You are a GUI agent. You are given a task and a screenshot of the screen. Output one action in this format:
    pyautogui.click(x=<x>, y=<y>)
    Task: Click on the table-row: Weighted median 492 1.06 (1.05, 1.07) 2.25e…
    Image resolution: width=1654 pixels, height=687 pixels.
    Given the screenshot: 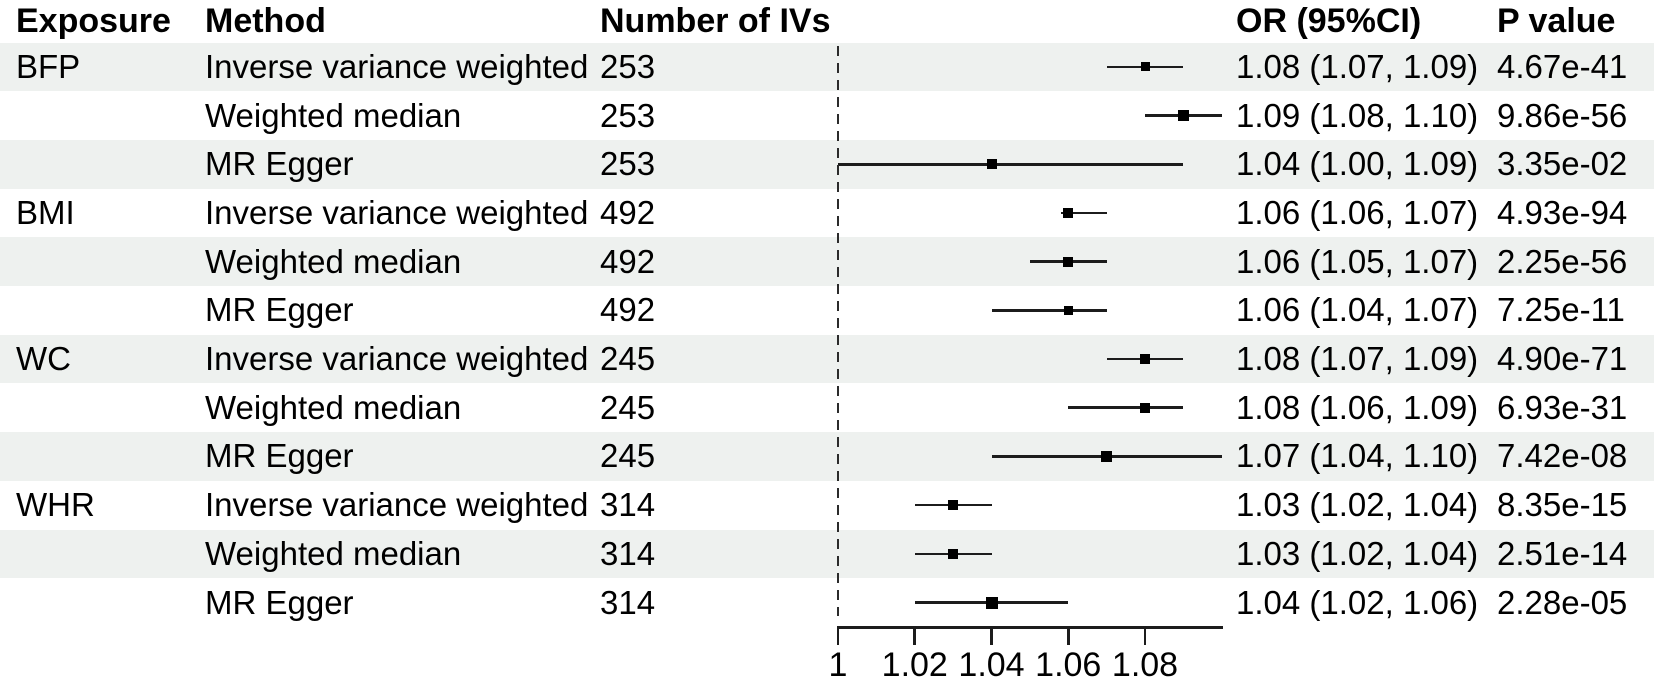 What is the action you would take?
    pyautogui.click(x=827, y=261)
    